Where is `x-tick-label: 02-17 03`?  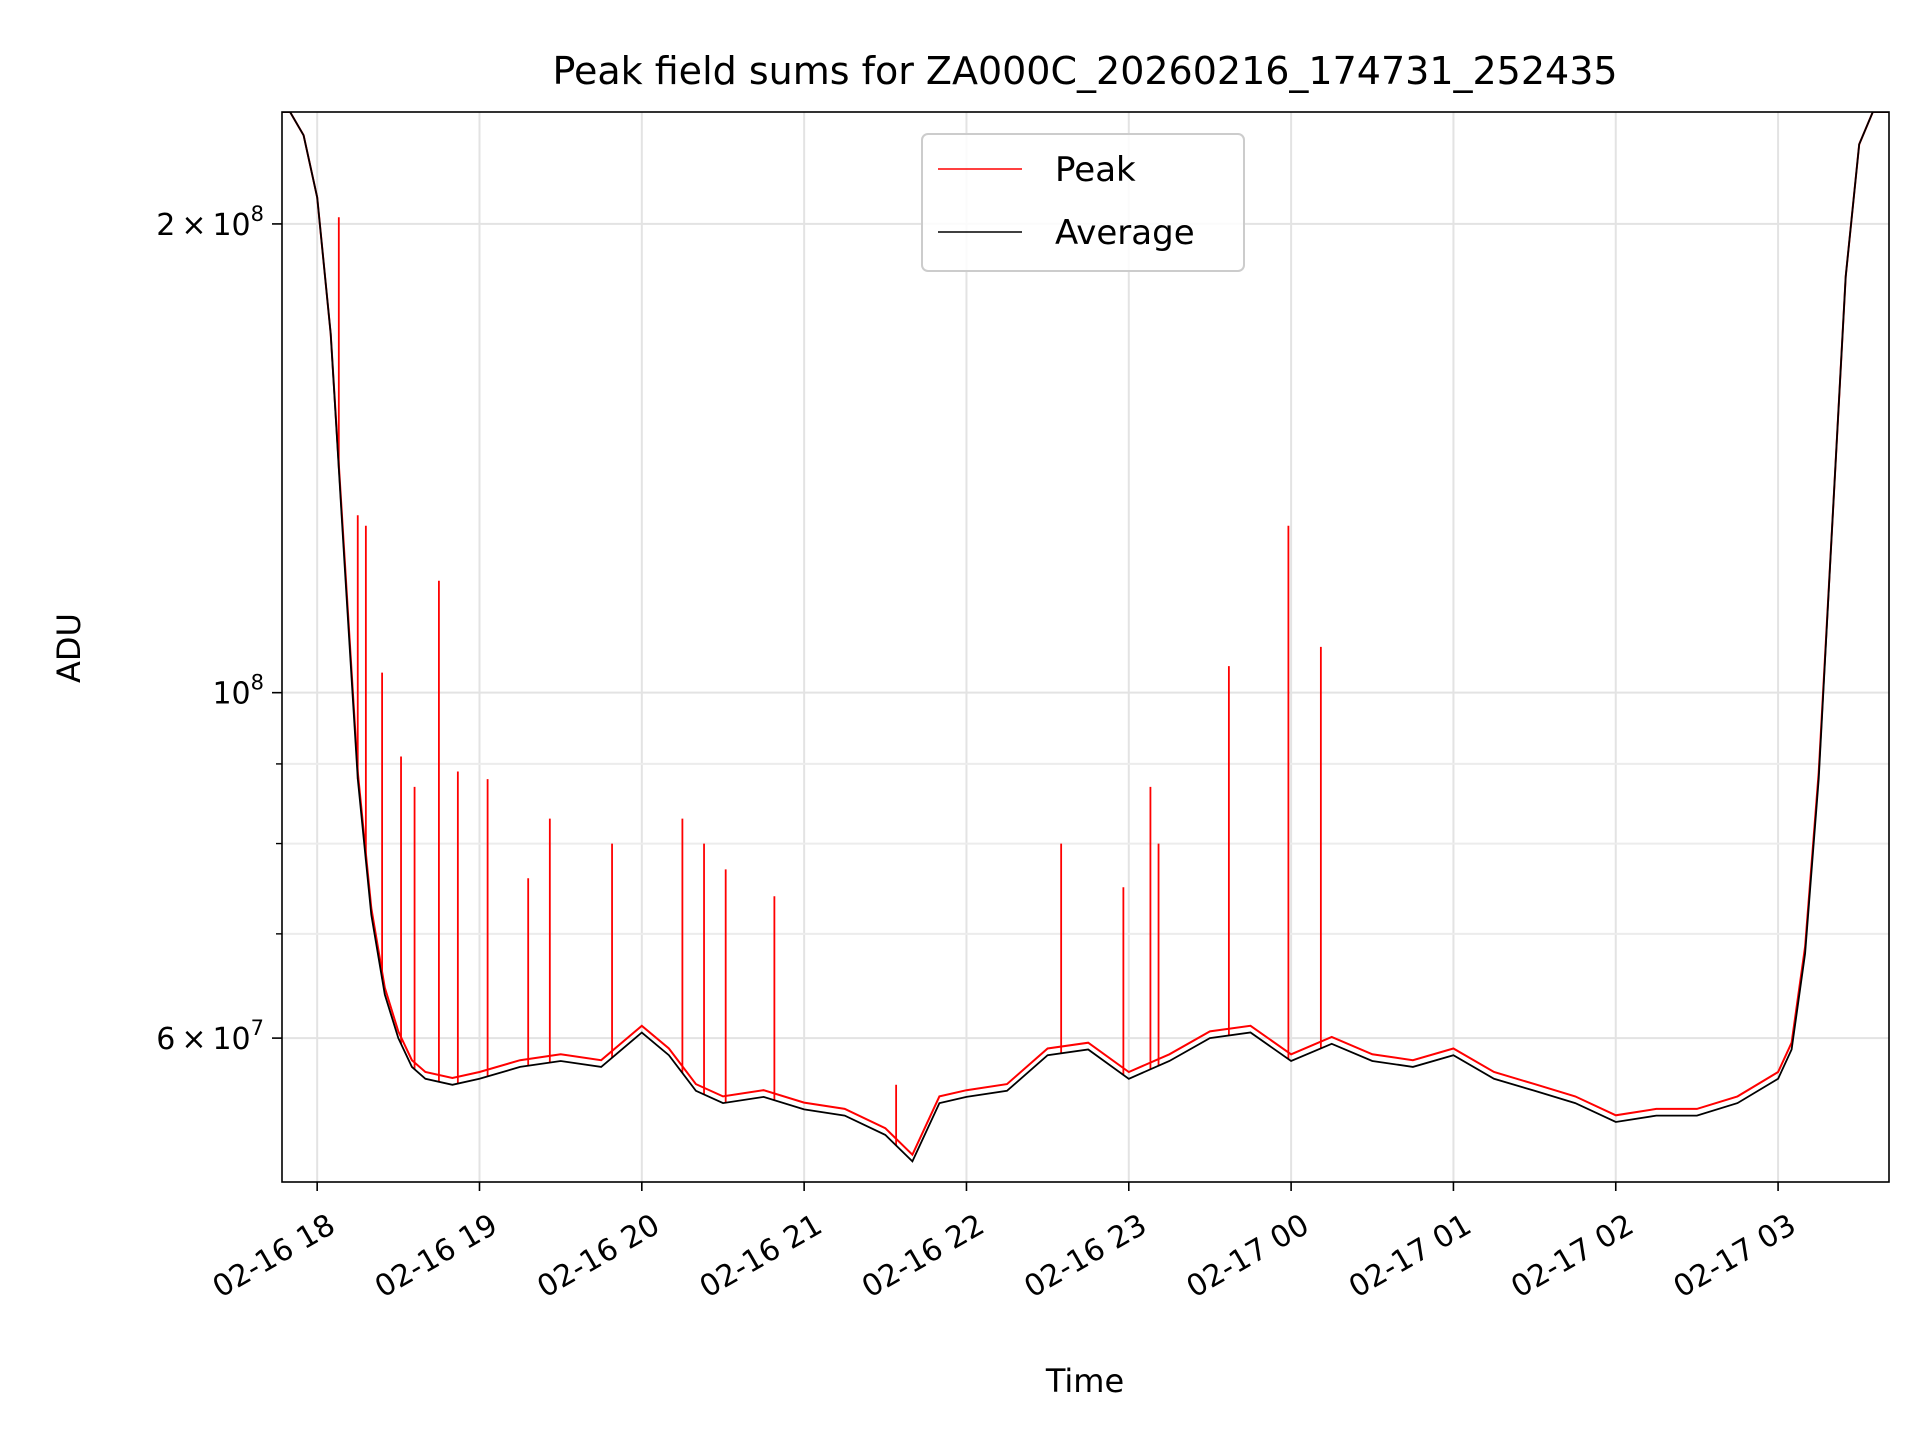
x-tick-label: 02-17 03 is located at coordinates (1735, 1256).